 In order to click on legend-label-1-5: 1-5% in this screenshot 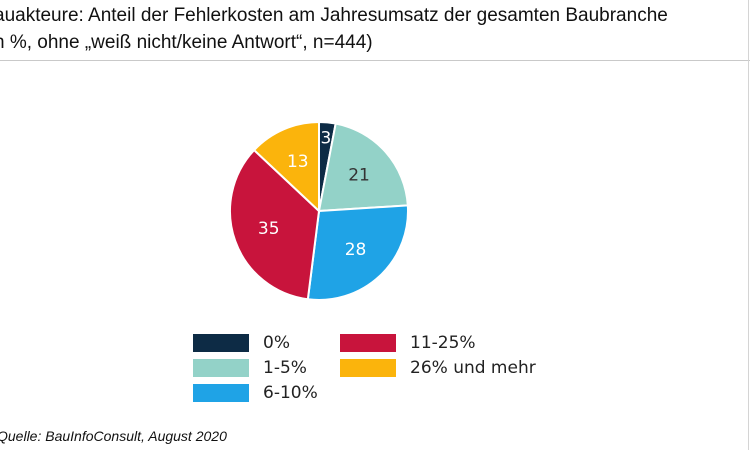, I will do `click(285, 368)`.